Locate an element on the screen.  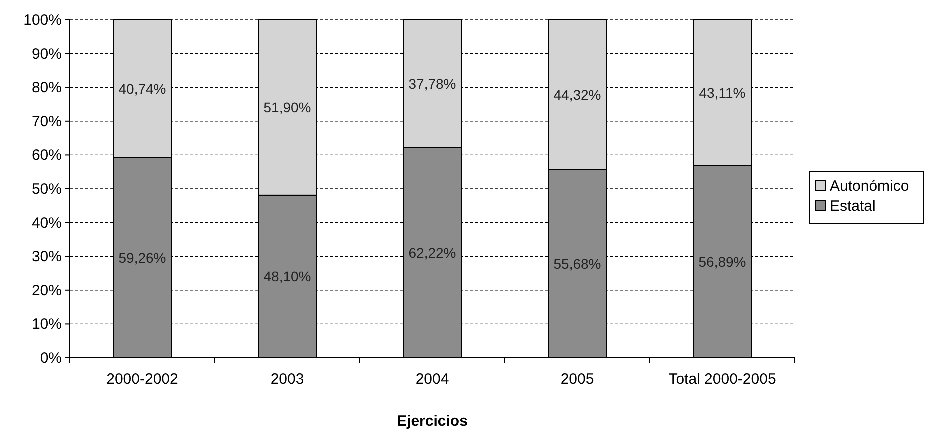
y-tick-label: 90% is located at coordinates (47, 54).